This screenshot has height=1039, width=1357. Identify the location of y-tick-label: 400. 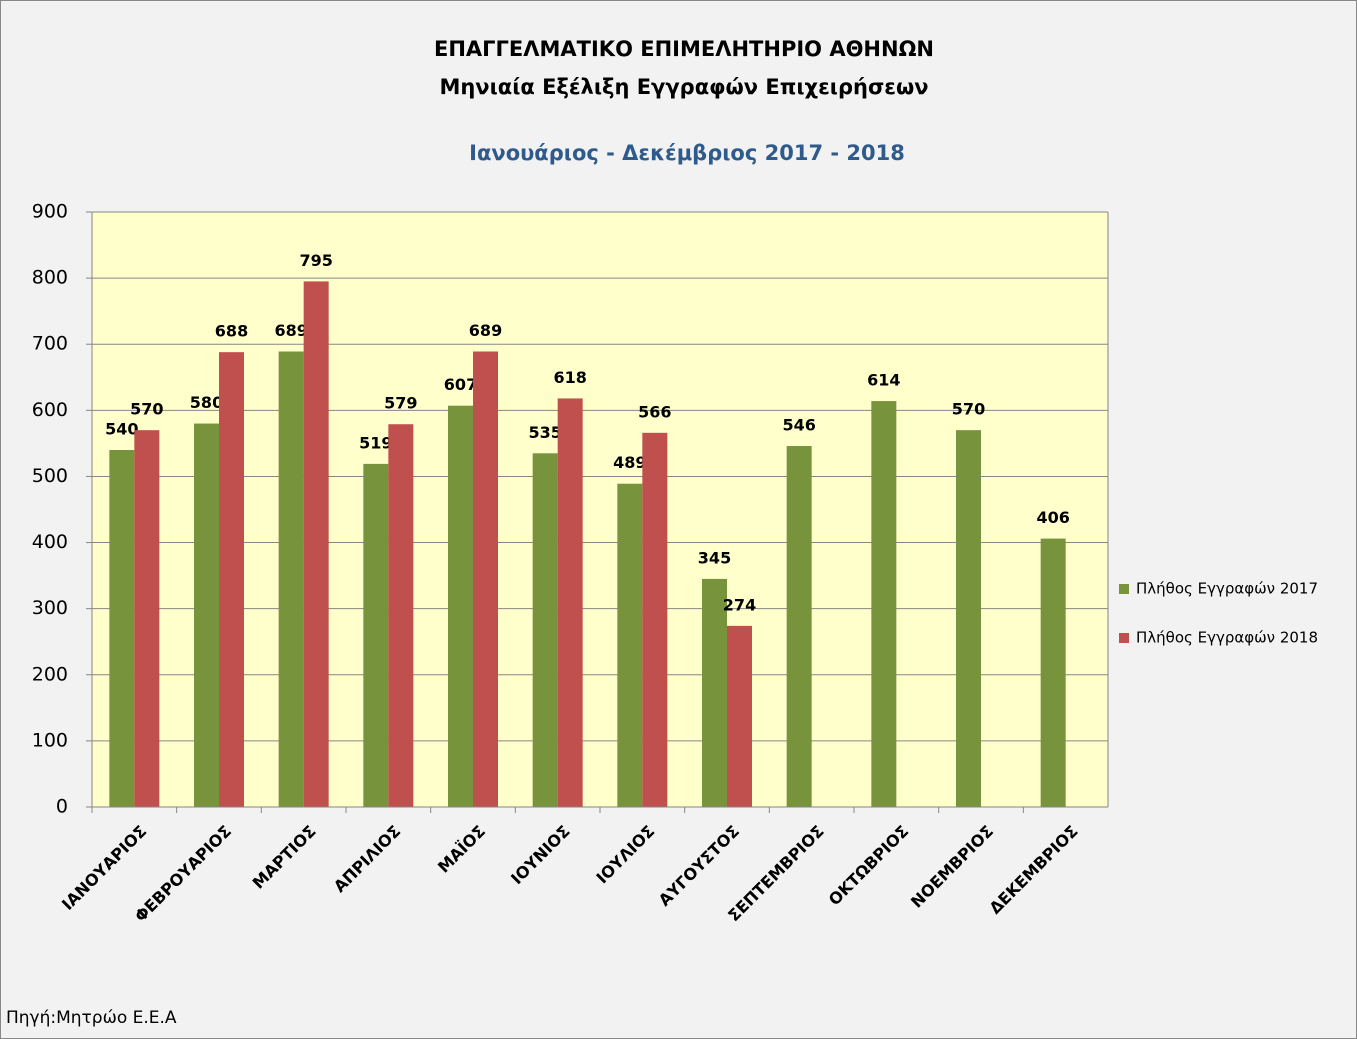
(50, 542).